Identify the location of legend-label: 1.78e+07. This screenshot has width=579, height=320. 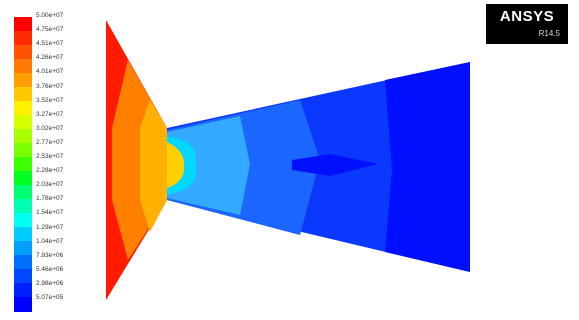
(50, 199).